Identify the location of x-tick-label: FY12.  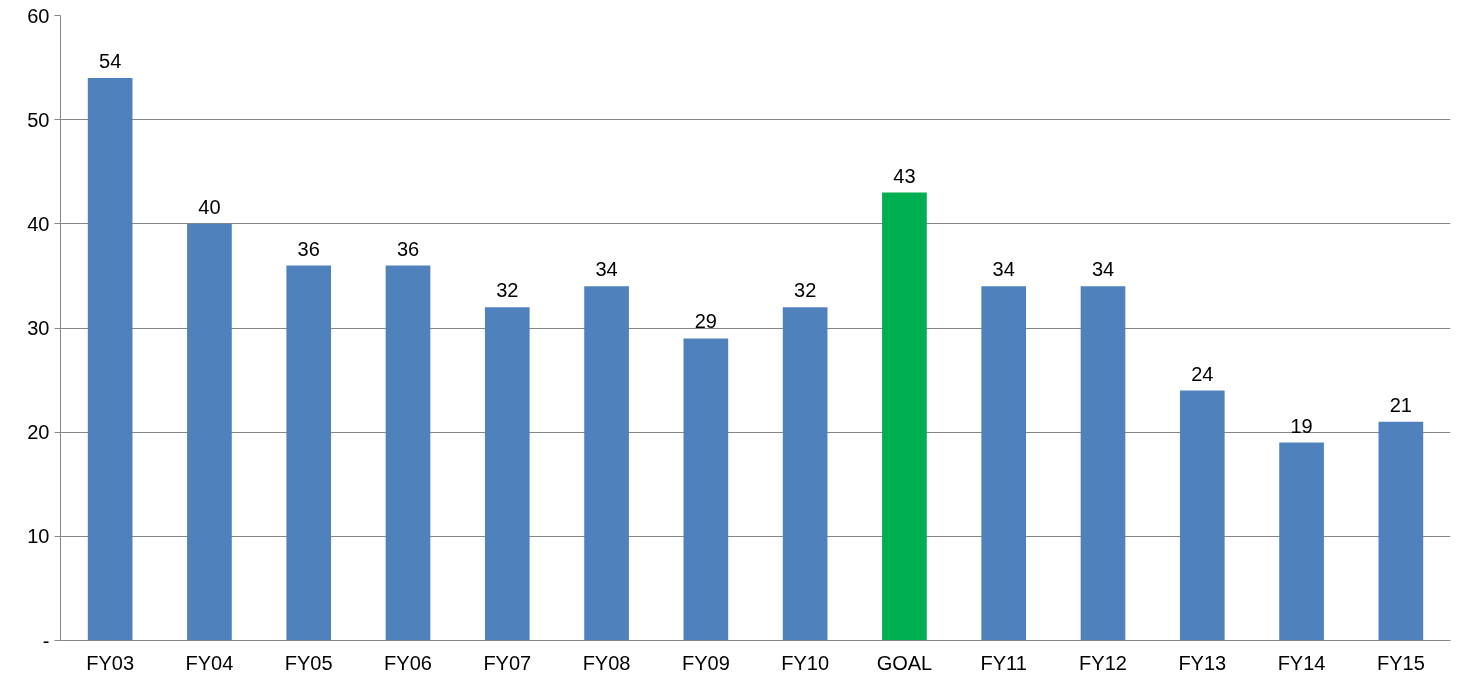
(1103, 662).